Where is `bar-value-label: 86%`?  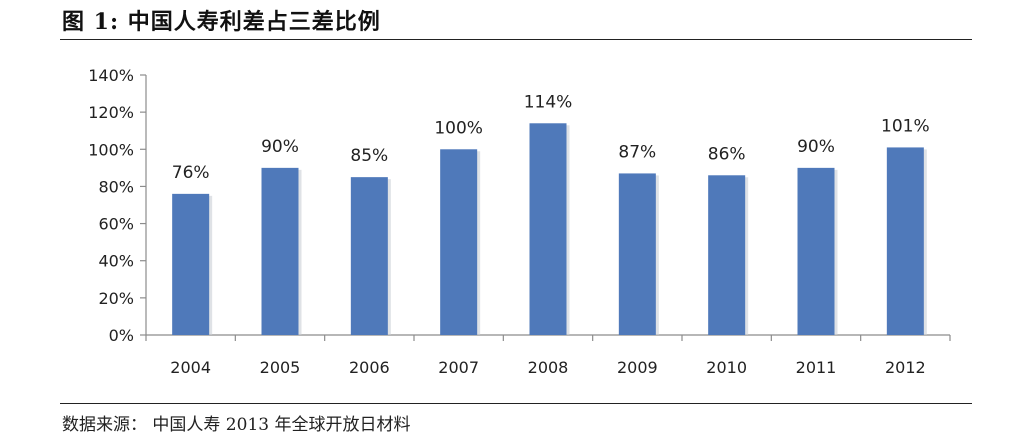
bar-value-label: 86% is located at coordinates (727, 154).